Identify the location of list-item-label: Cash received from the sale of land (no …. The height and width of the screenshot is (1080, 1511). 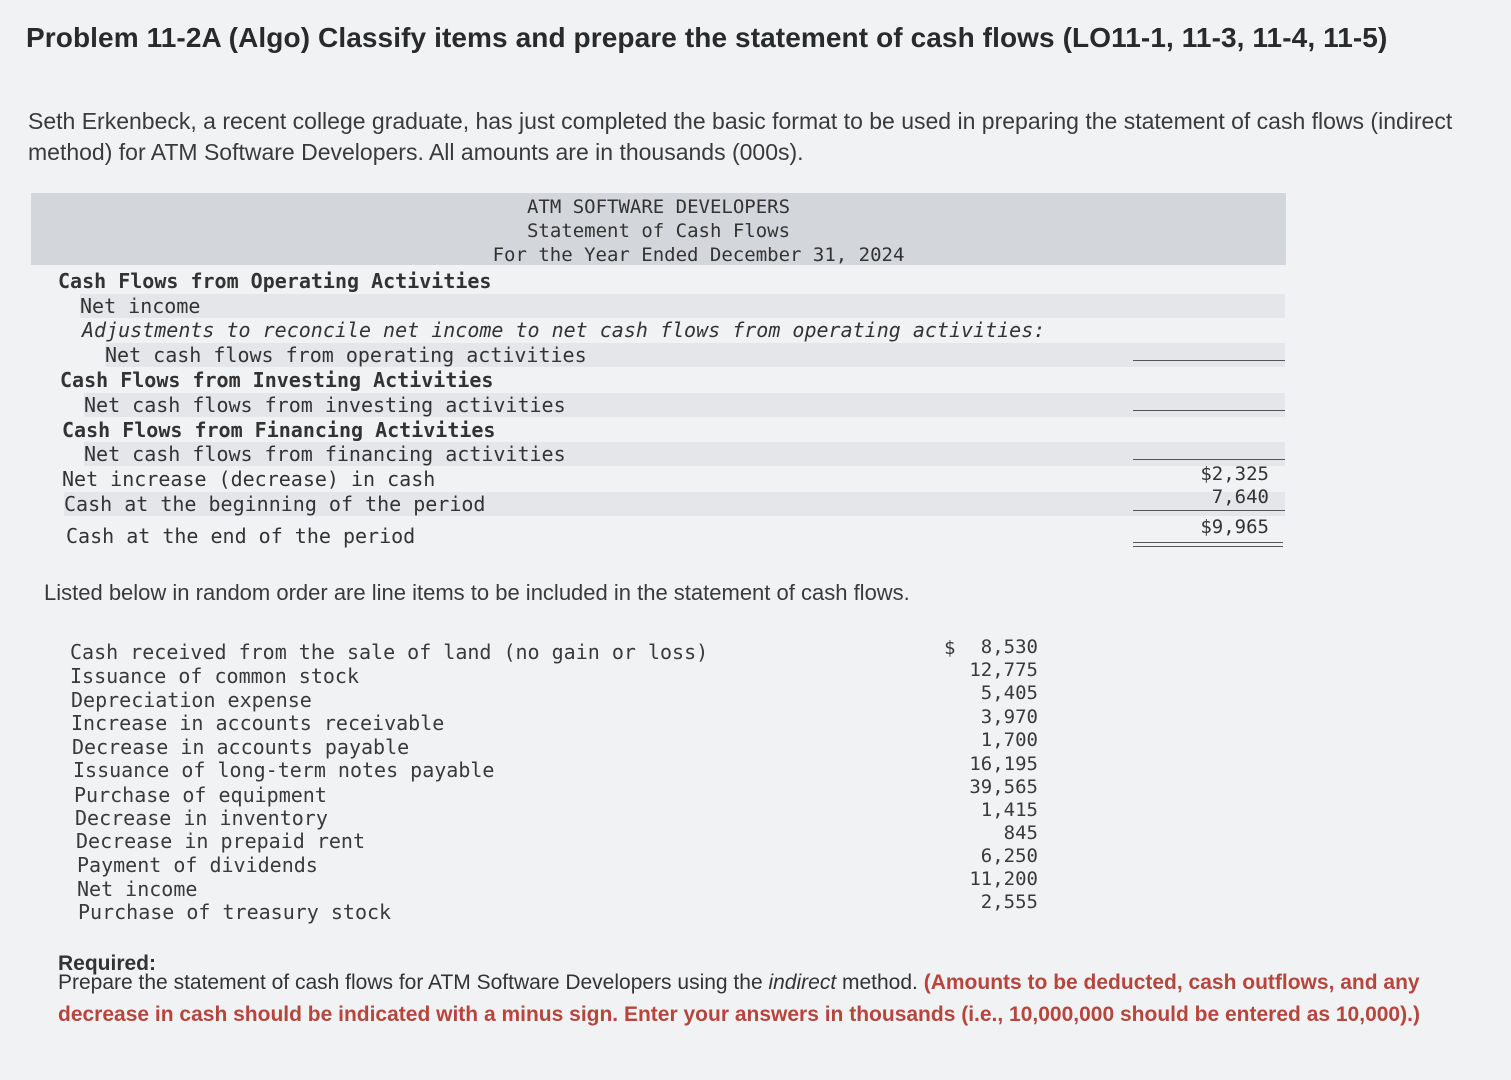
(389, 652).